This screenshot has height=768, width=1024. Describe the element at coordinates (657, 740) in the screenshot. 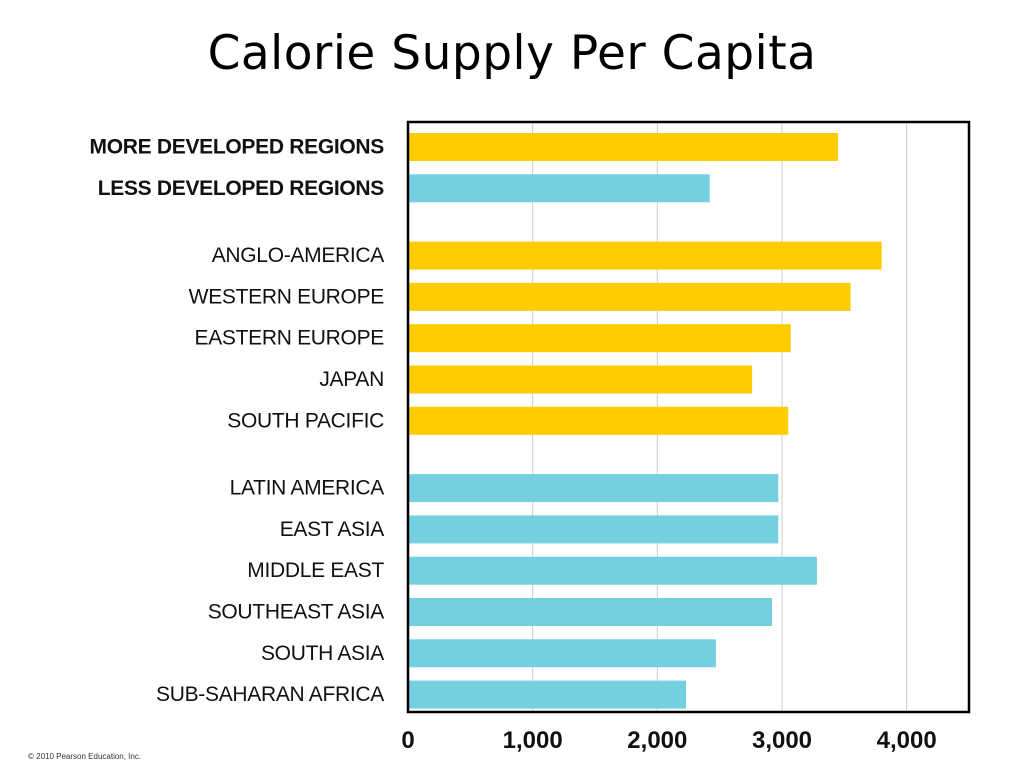

I see `x-tick-label: 2,000` at that location.